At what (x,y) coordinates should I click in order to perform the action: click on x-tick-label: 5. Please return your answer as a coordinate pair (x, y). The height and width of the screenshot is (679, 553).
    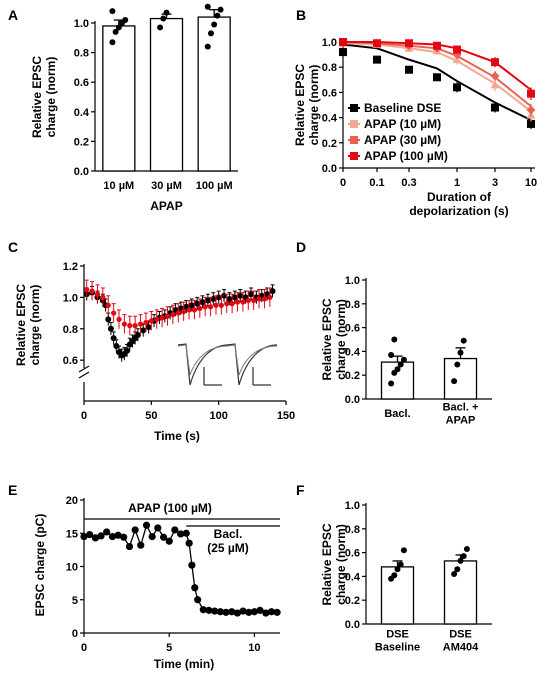
    Looking at the image, I should click on (169, 648).